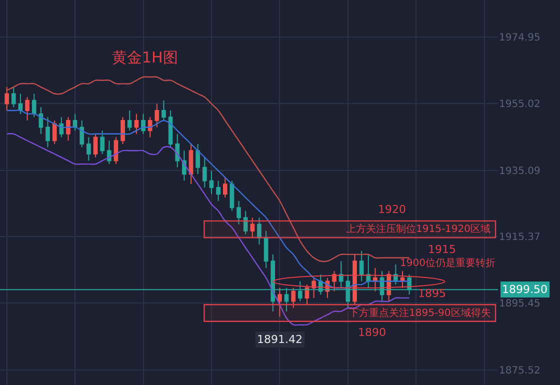  What do you see at coordinates (519, 304) in the screenshot?
I see `y-tick-label: 1895.45` at bounding box center [519, 304].